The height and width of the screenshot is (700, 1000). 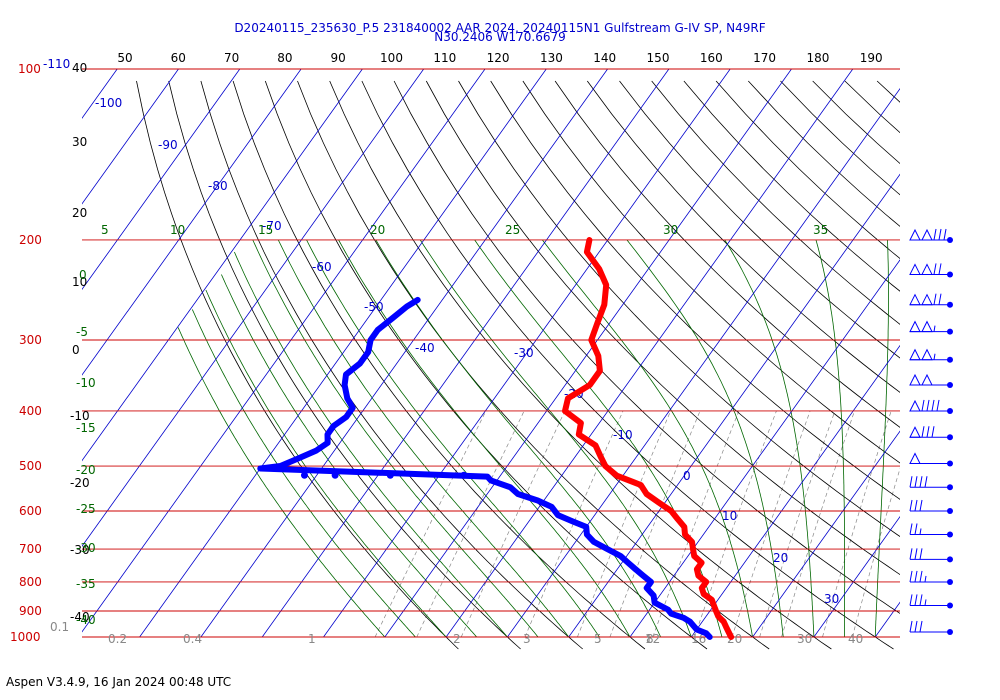 What do you see at coordinates (374, 307) in the screenshot?
I see `isotherm-label: -50` at bounding box center [374, 307].